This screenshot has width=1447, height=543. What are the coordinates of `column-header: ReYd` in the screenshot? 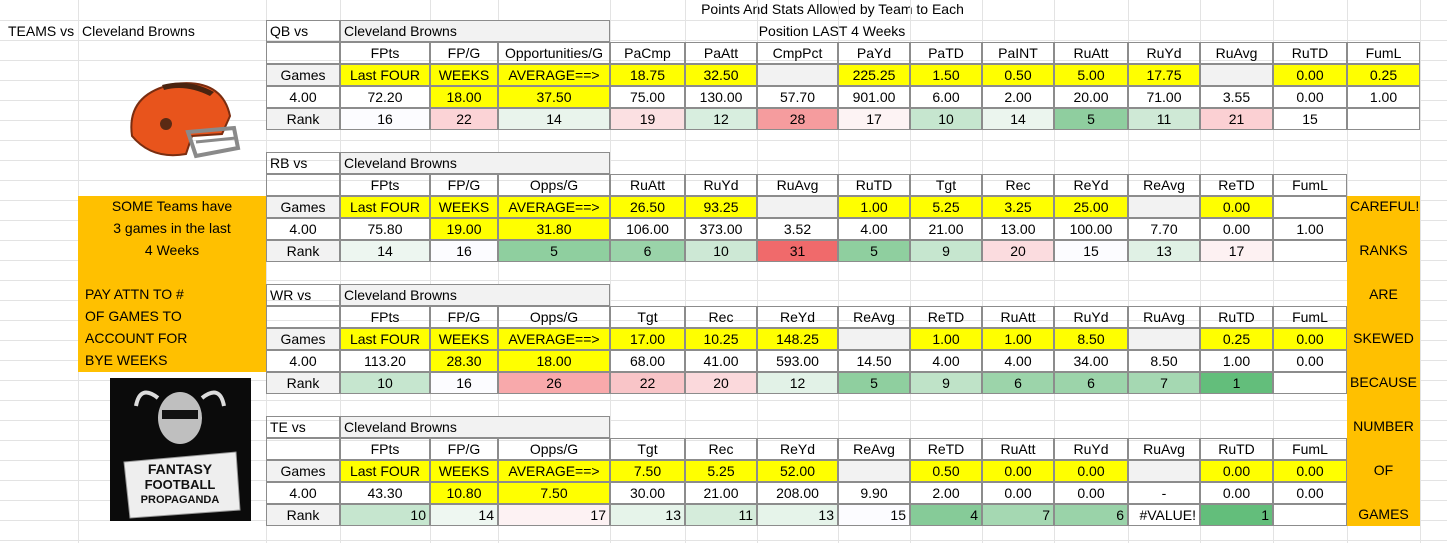 It's located at (797, 317).